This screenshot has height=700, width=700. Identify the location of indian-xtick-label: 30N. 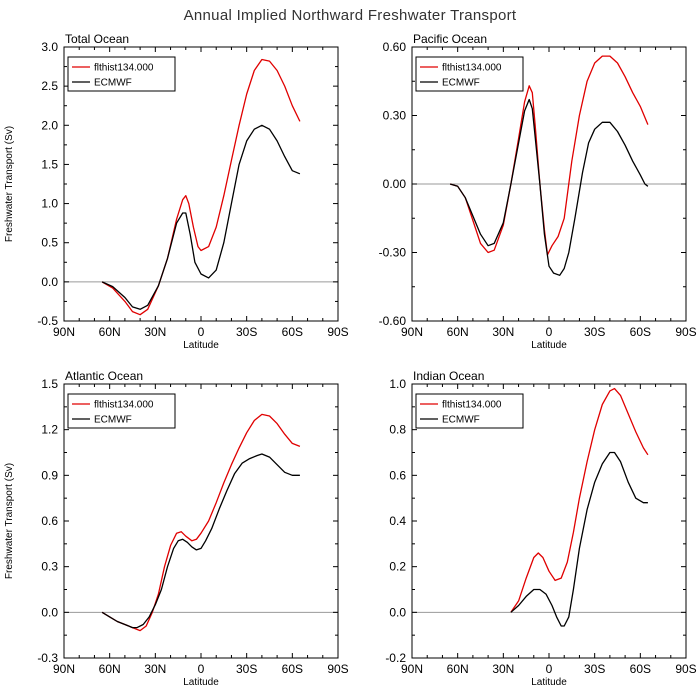
(503, 669).